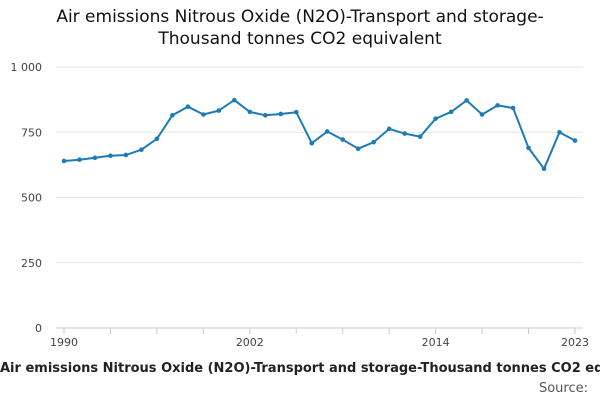 The width and height of the screenshot is (600, 400). Describe the element at coordinates (64, 342) in the screenshot. I see `x-tick-label: 1990` at that location.